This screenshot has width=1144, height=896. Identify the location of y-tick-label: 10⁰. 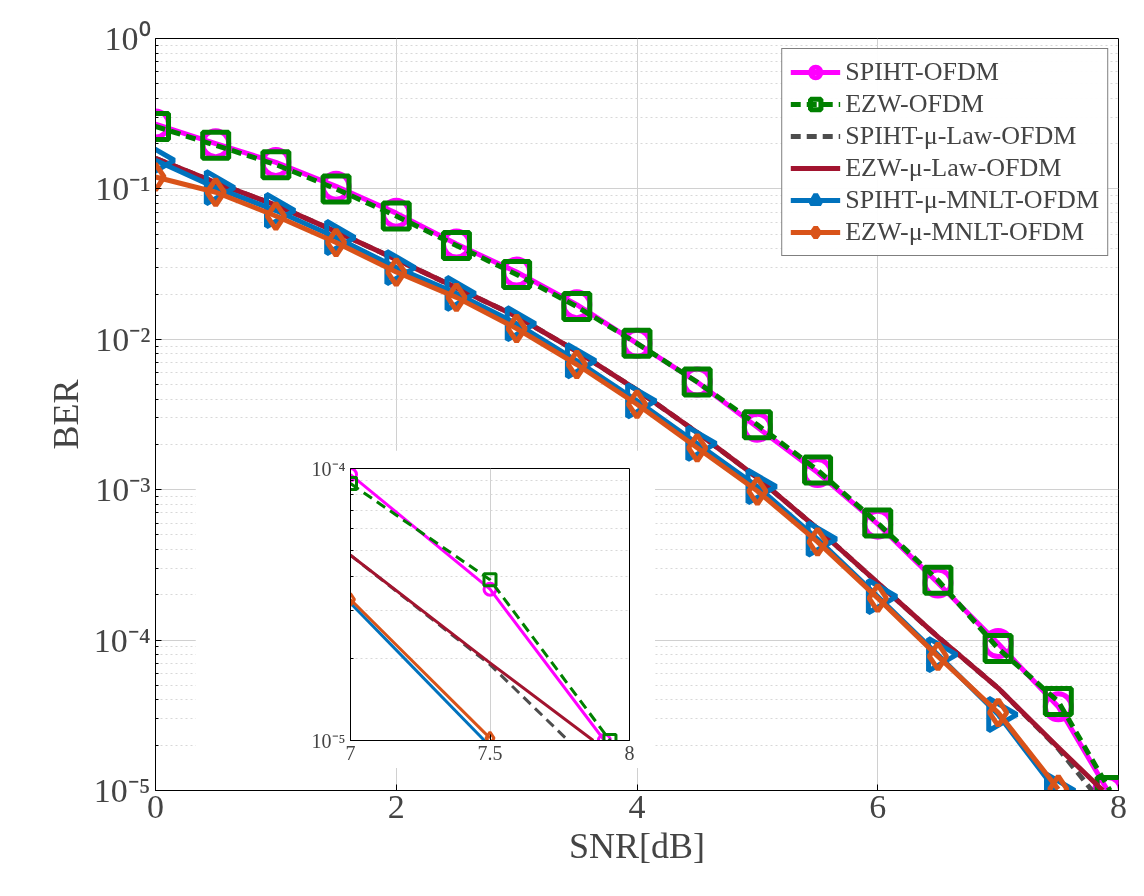
(127, 38).